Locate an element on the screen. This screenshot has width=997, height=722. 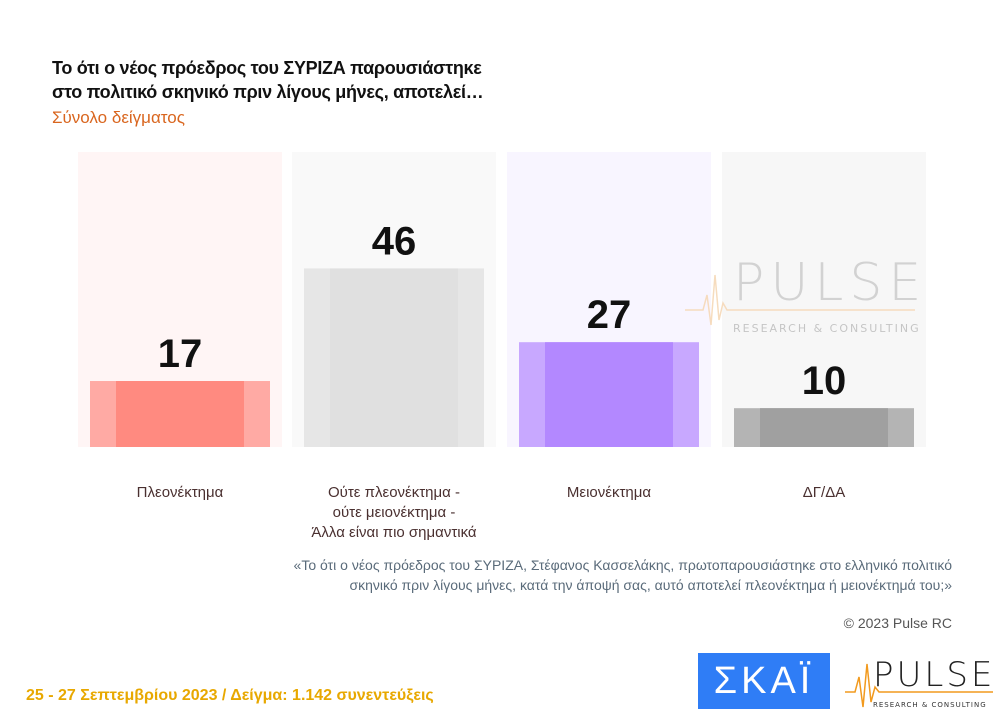
data-label-1: 46 is located at coordinates (394, 241).